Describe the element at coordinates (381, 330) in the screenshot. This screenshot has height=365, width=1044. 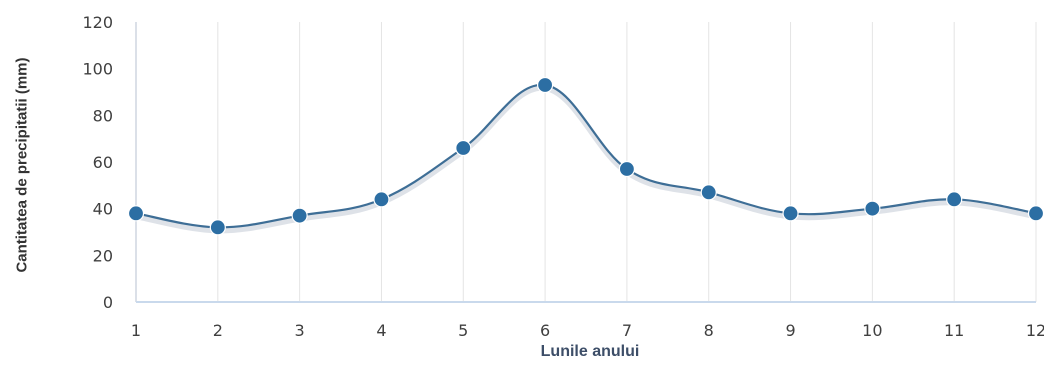
I see `x-tick-label: 4` at that location.